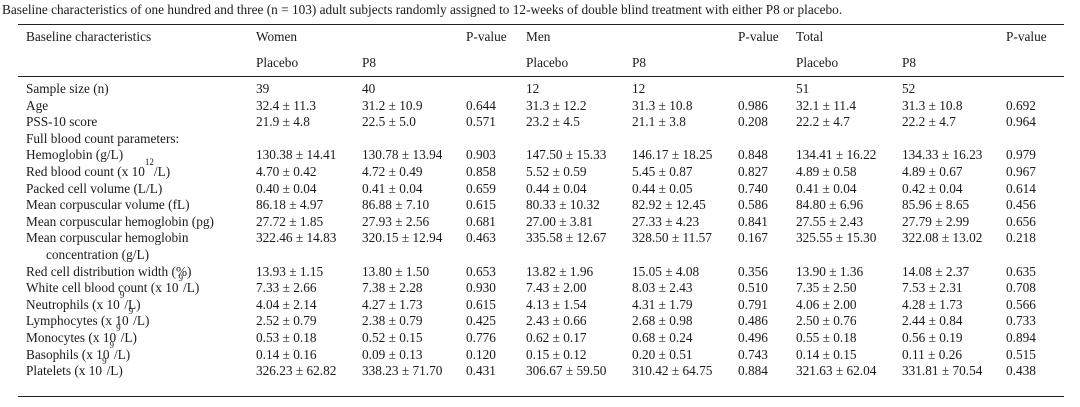 The width and height of the screenshot is (1080, 407). Describe the element at coordinates (481, 171) in the screenshot. I see `cell-wpv: 0.858` at that location.